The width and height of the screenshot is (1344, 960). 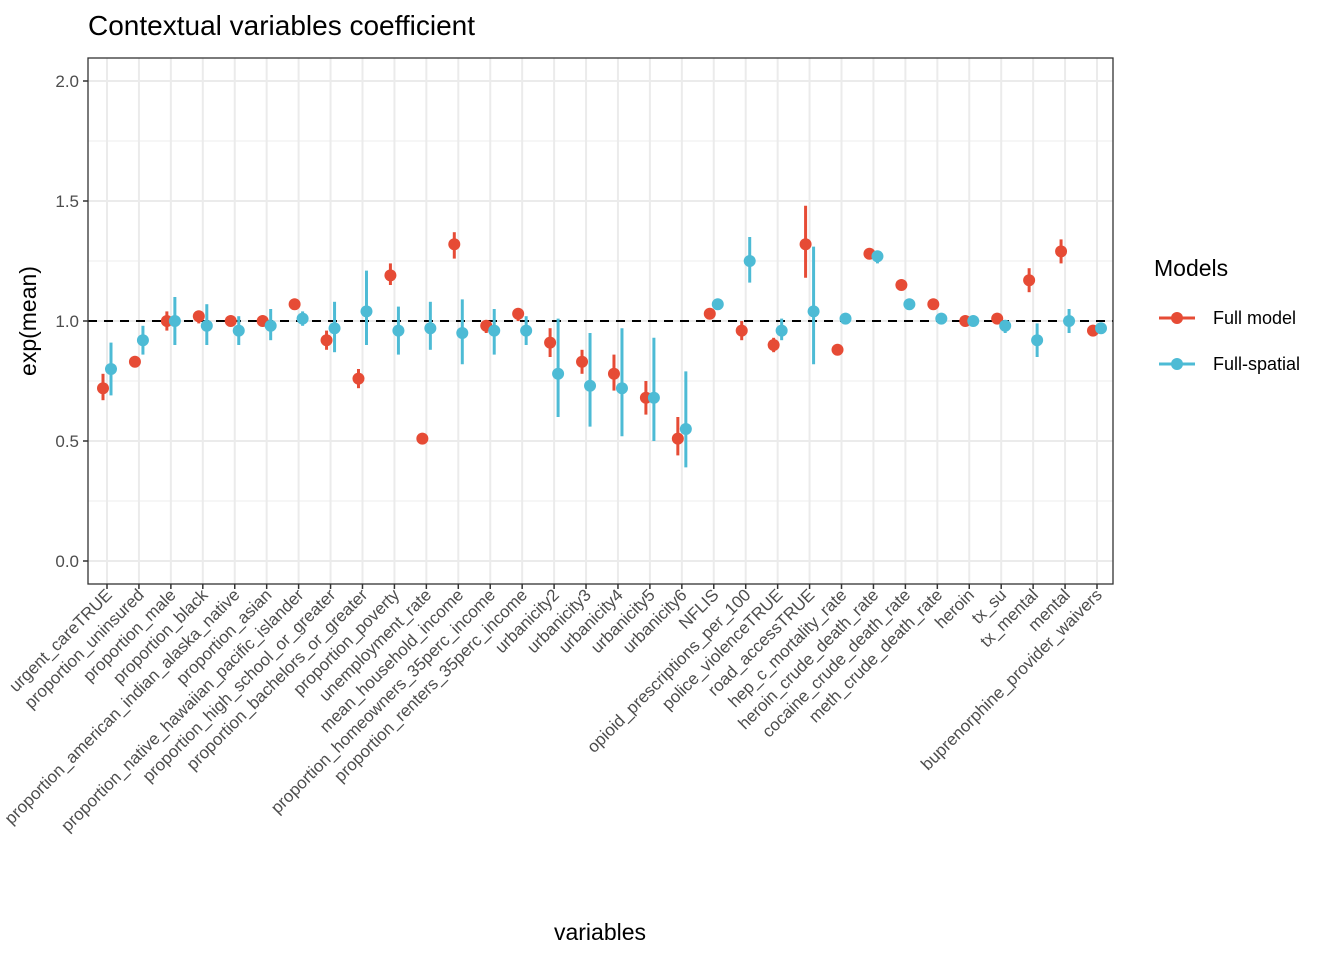 What do you see at coordinates (67, 561) in the screenshot?
I see `y-tick-label: 0.0` at bounding box center [67, 561].